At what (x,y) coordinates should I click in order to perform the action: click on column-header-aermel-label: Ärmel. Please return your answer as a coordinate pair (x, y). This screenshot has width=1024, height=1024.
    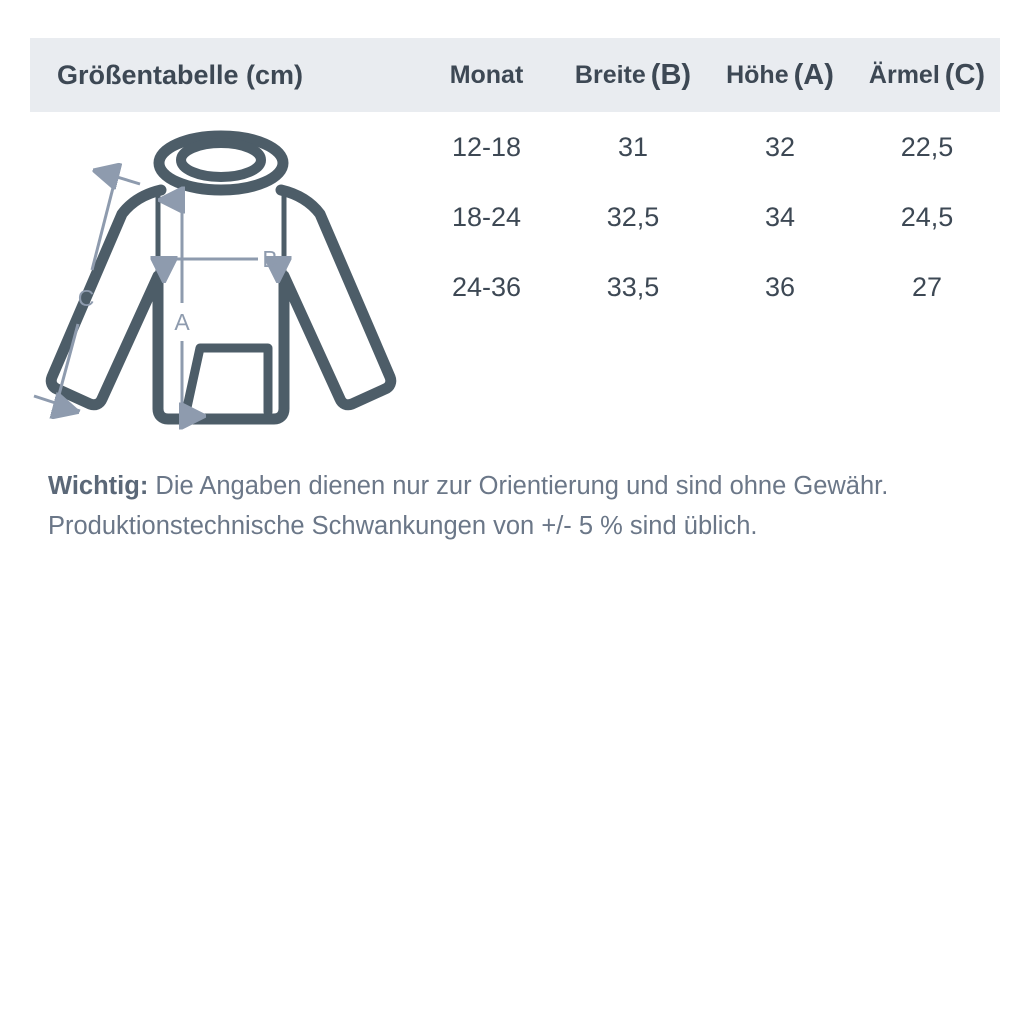
    Looking at the image, I should click on (904, 74).